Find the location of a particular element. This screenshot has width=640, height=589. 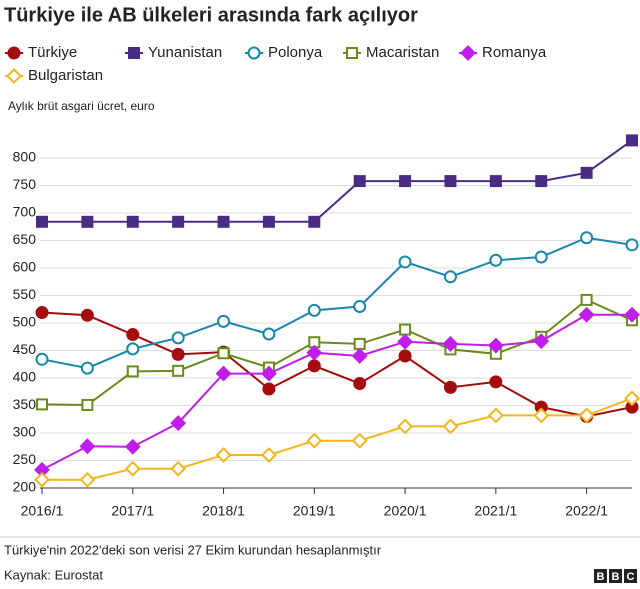

x-tick-label: 2020/1 is located at coordinates (405, 511).